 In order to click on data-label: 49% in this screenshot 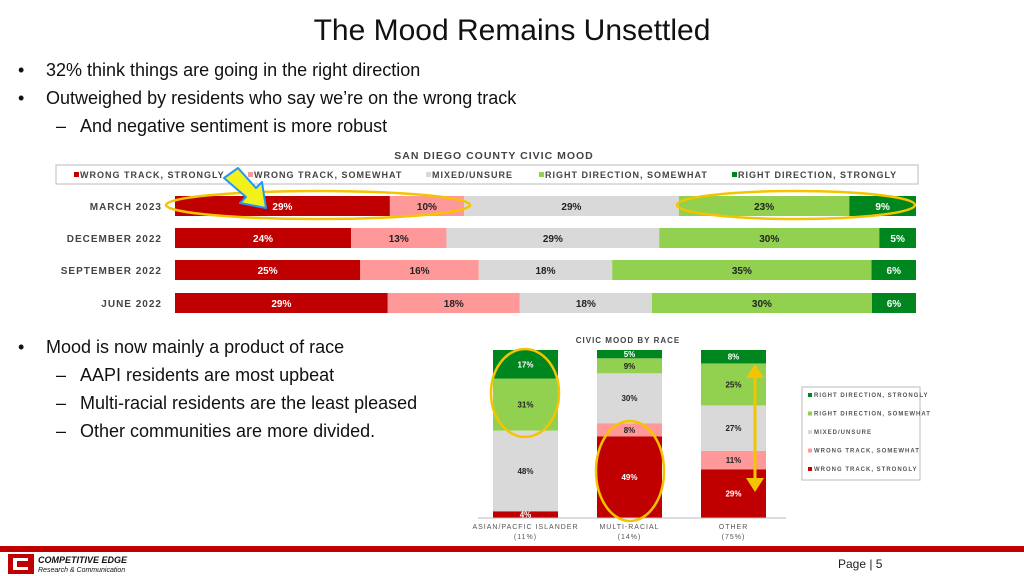, I will do `click(629, 477)`.